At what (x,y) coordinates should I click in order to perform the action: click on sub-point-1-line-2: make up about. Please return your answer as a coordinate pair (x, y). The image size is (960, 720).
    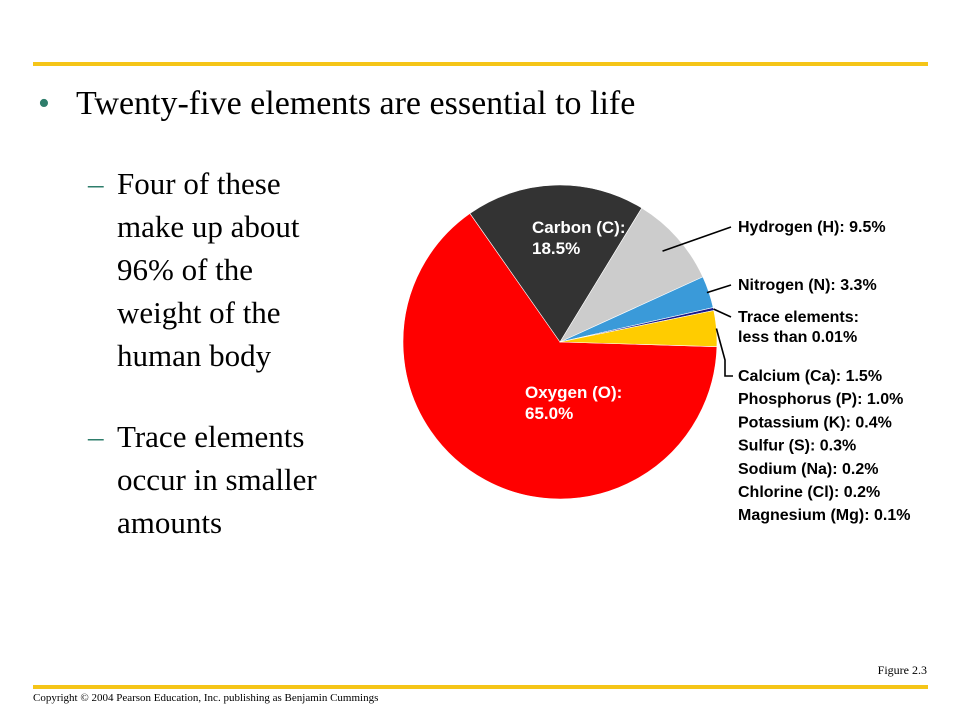
    Looking at the image, I should click on (208, 226).